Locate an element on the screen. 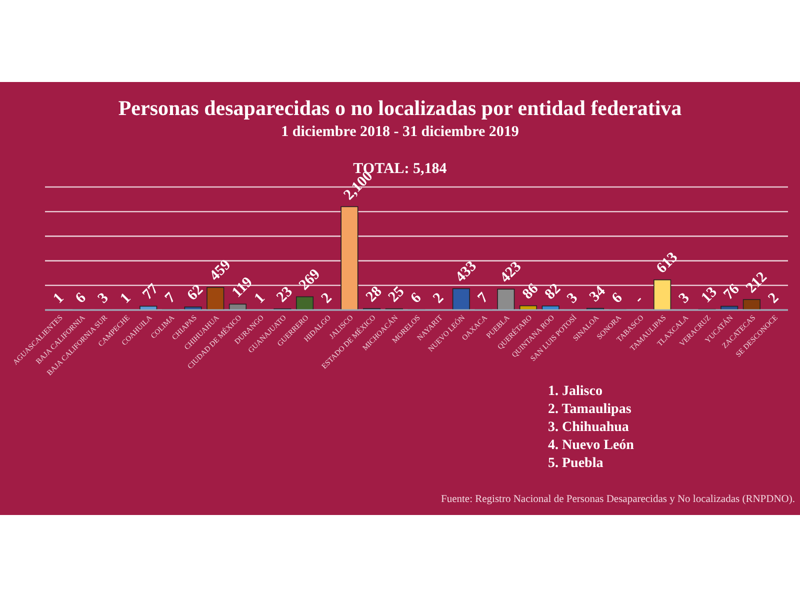  data-label: 433 is located at coordinates (466, 272).